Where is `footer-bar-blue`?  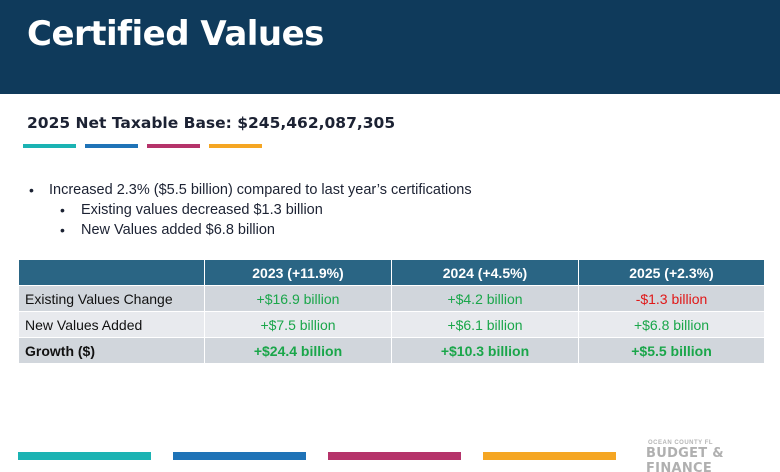
footer-bar-blue is located at coordinates (239, 456).